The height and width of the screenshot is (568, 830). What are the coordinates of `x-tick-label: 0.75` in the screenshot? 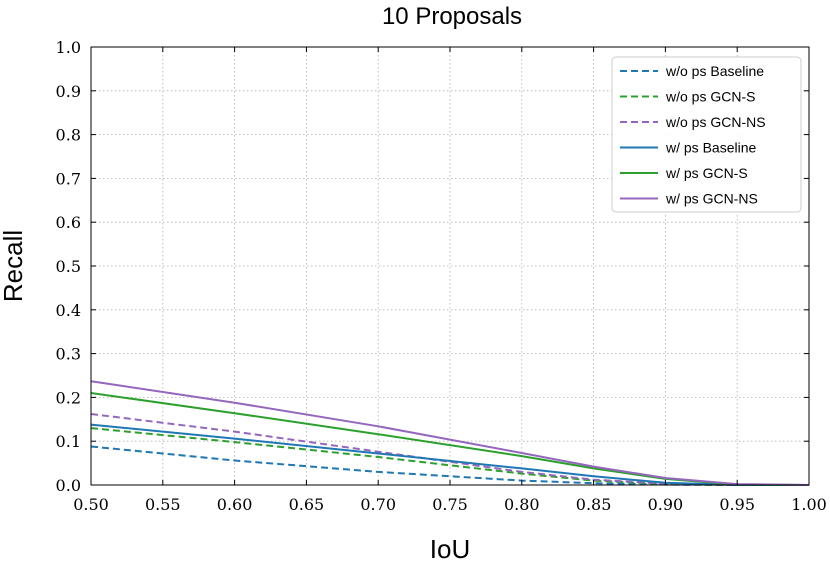 It's located at (450, 504).